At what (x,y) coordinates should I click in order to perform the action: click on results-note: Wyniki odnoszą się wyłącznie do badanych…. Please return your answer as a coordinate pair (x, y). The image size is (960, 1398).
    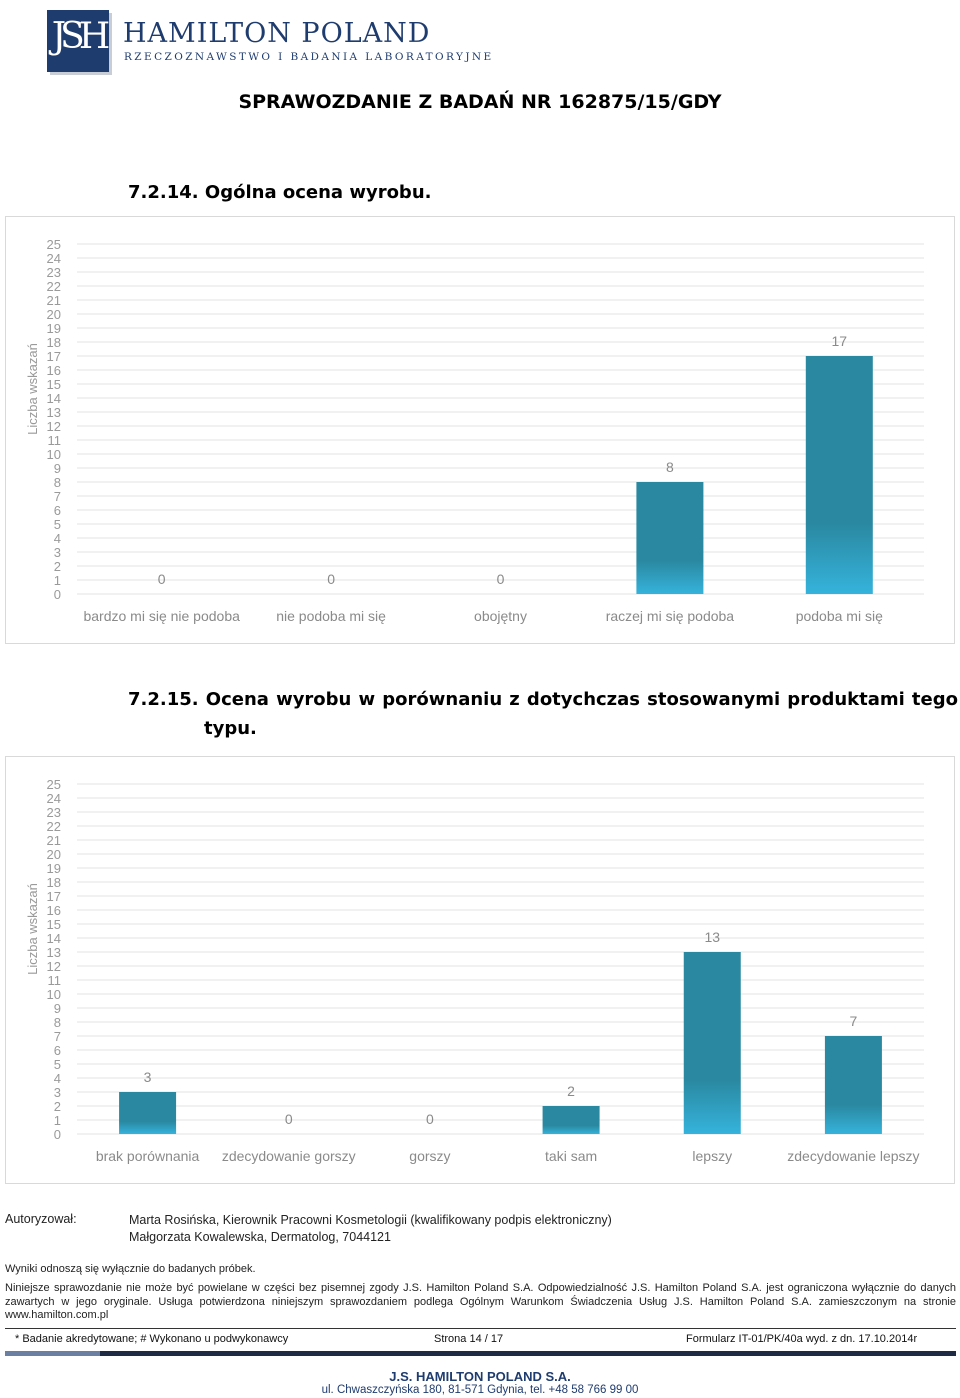
    Looking at the image, I should click on (130, 1269).